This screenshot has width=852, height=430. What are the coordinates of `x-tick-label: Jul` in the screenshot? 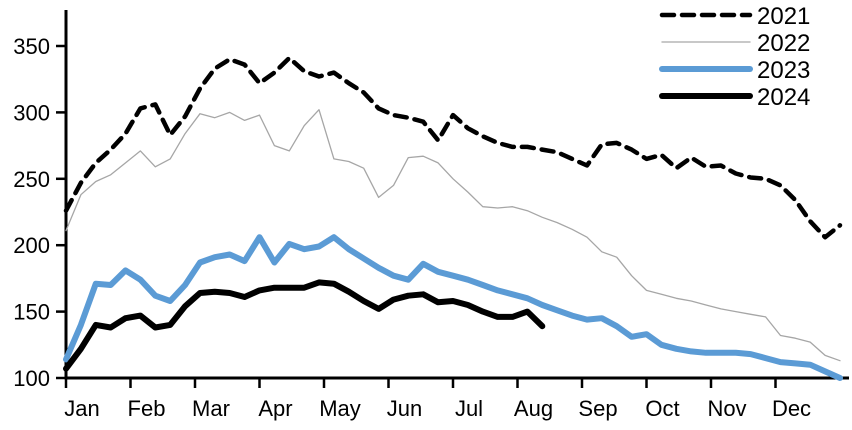 It's located at (469, 408).